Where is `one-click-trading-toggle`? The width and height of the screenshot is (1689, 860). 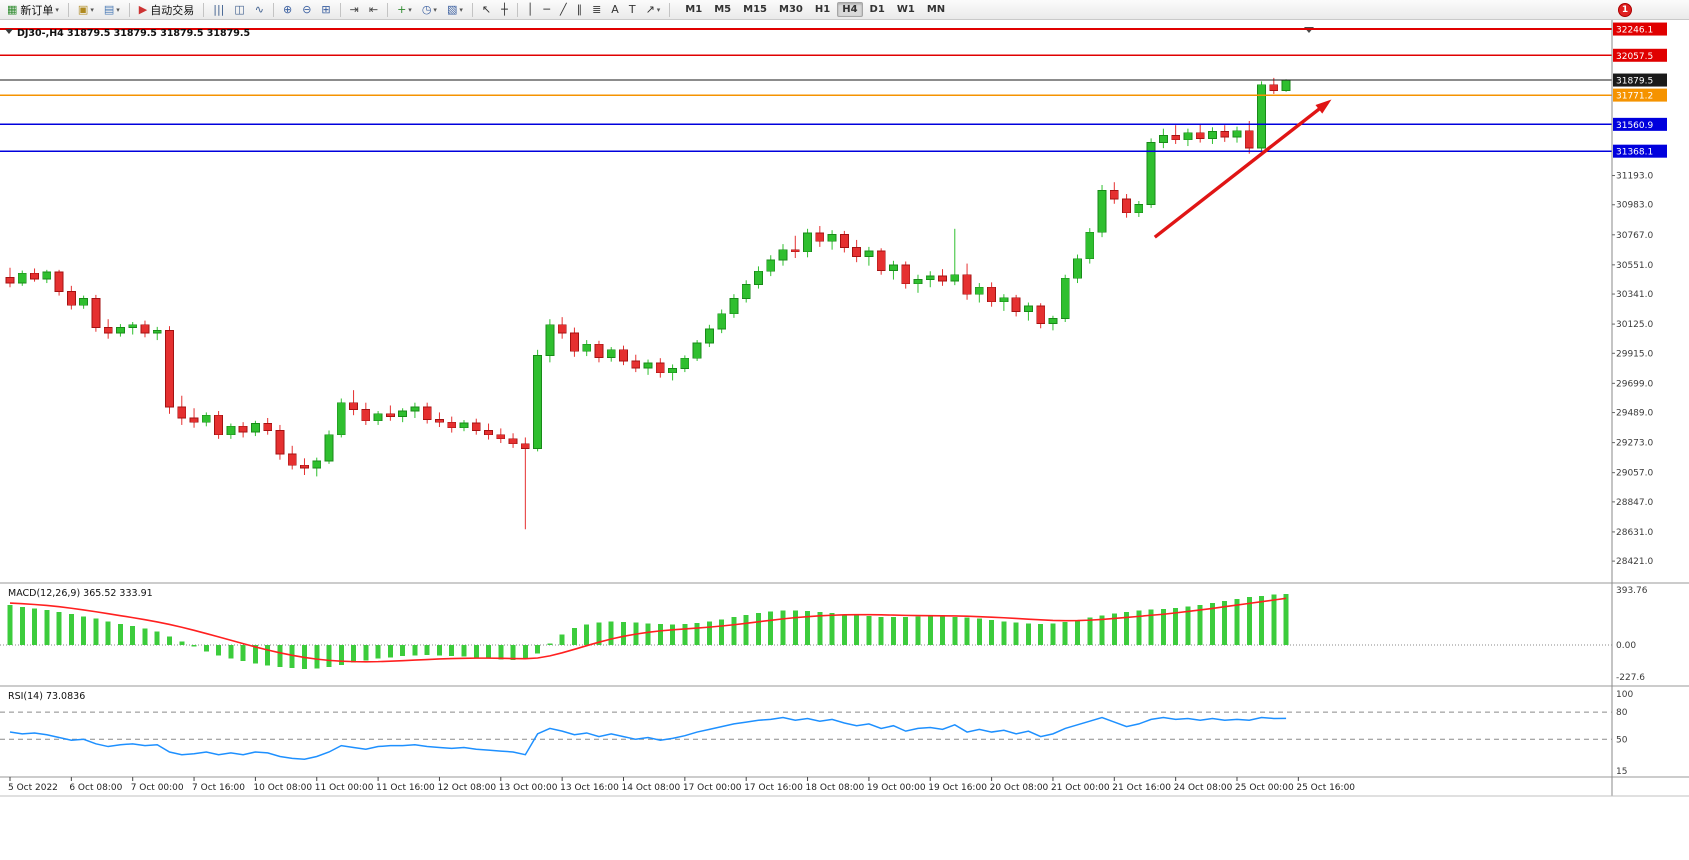
one-click-trading-toggle is located at coordinates (9, 31).